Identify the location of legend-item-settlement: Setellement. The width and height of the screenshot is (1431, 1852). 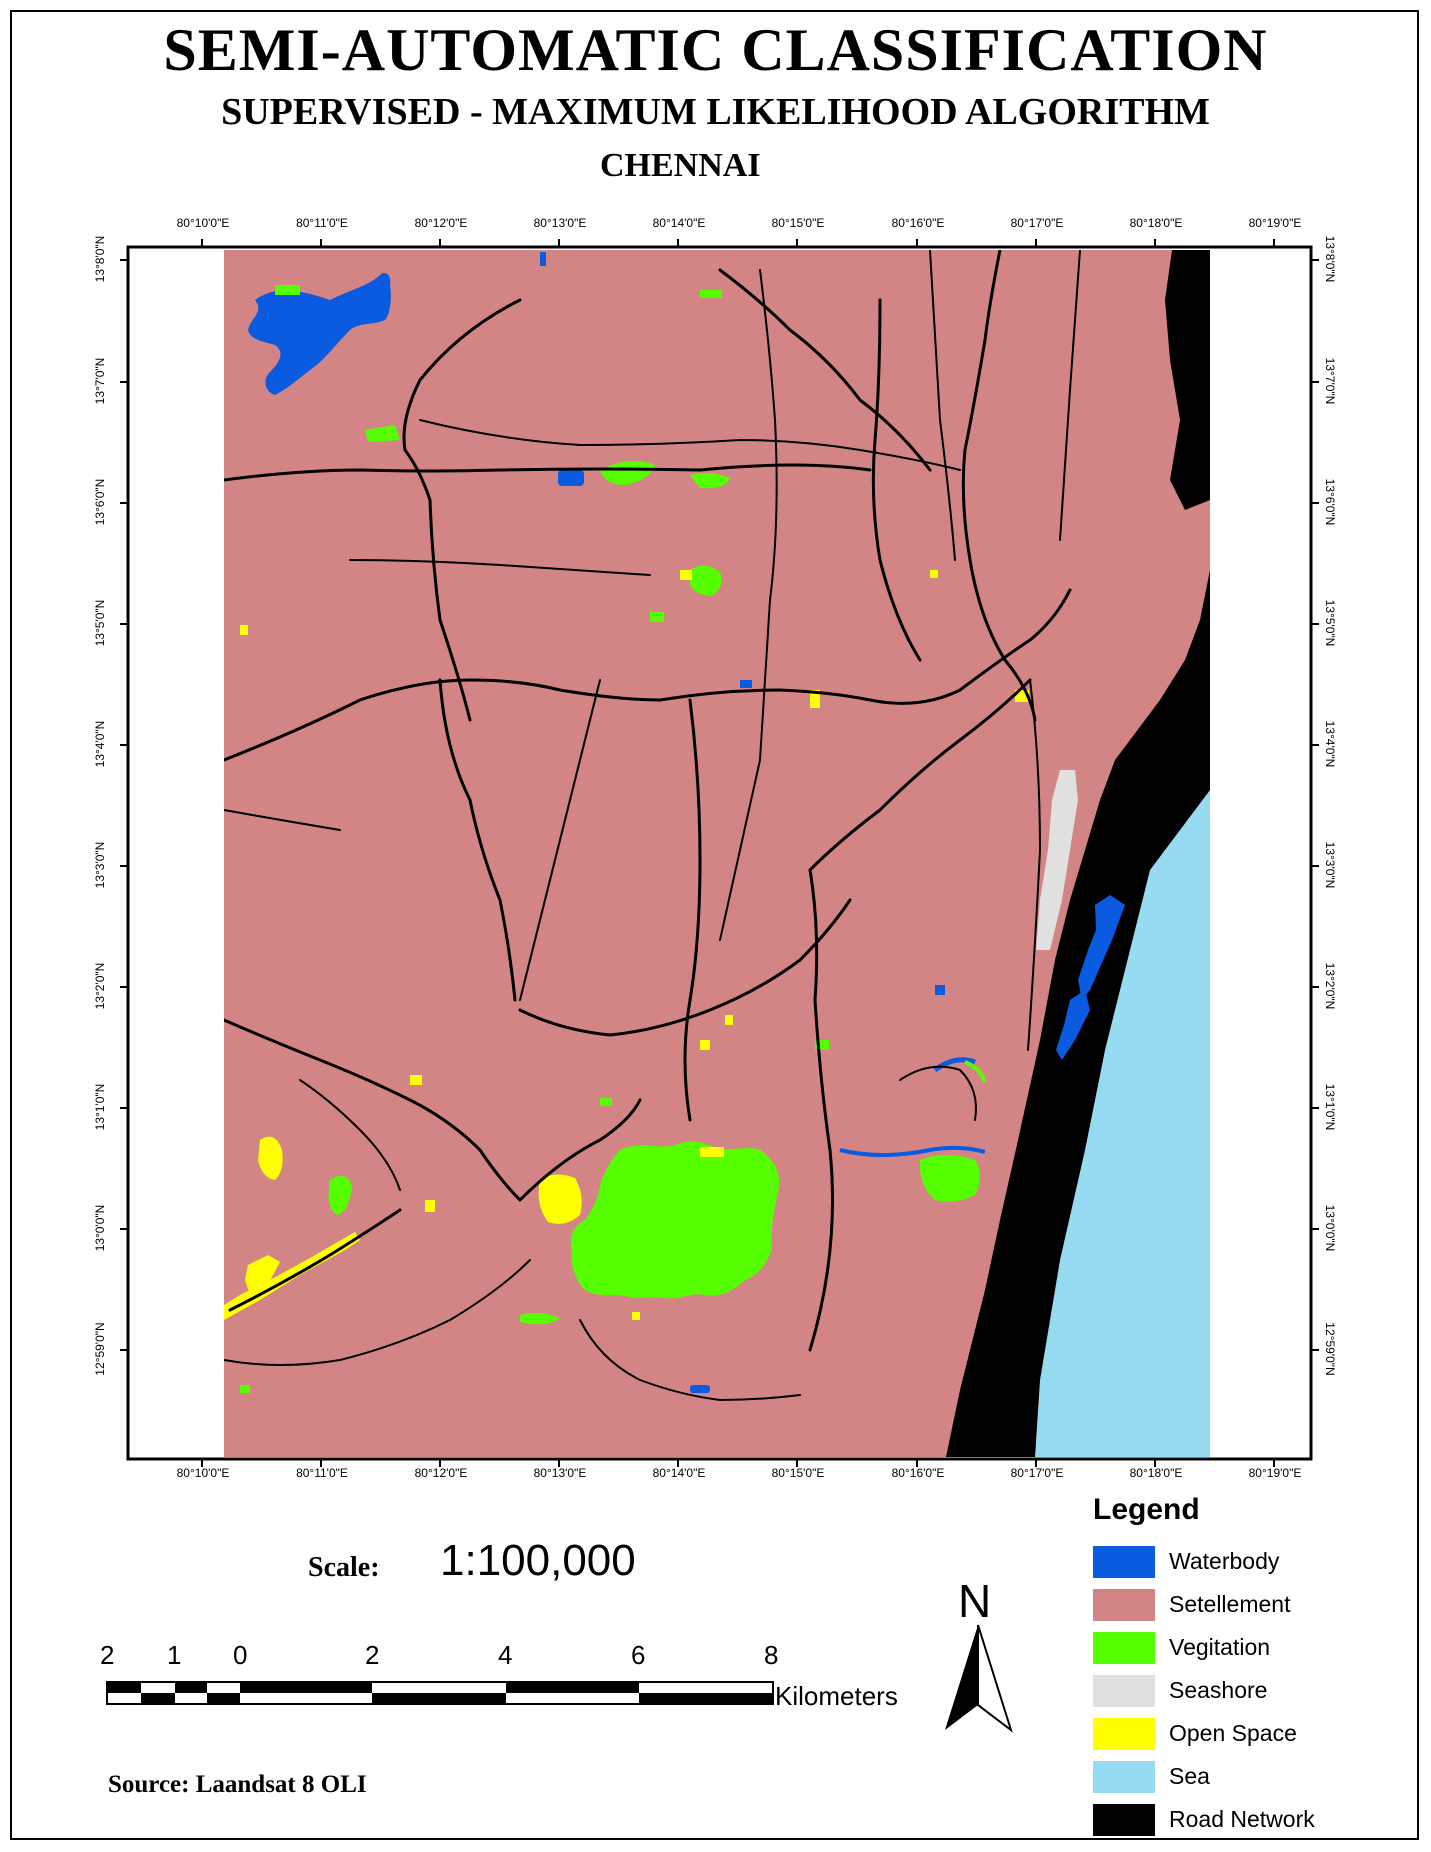
(1258, 1606).